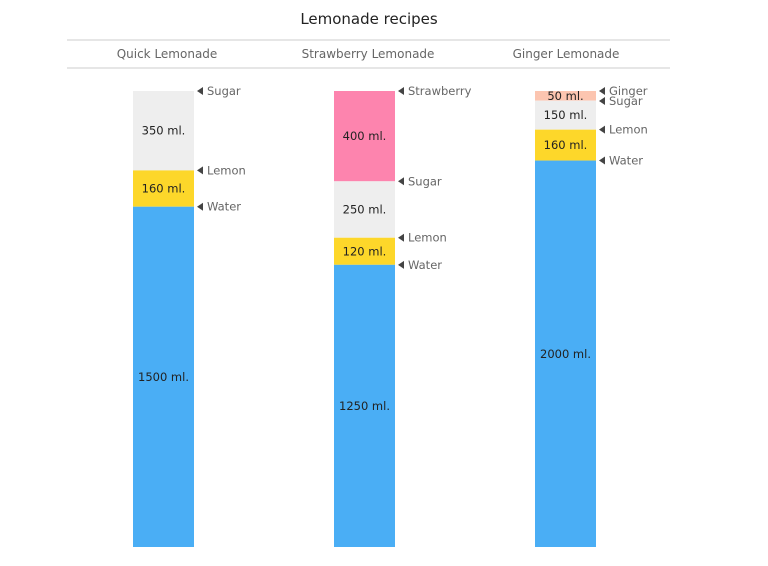  I want to click on data-label: 400 ml., so click(365, 136).